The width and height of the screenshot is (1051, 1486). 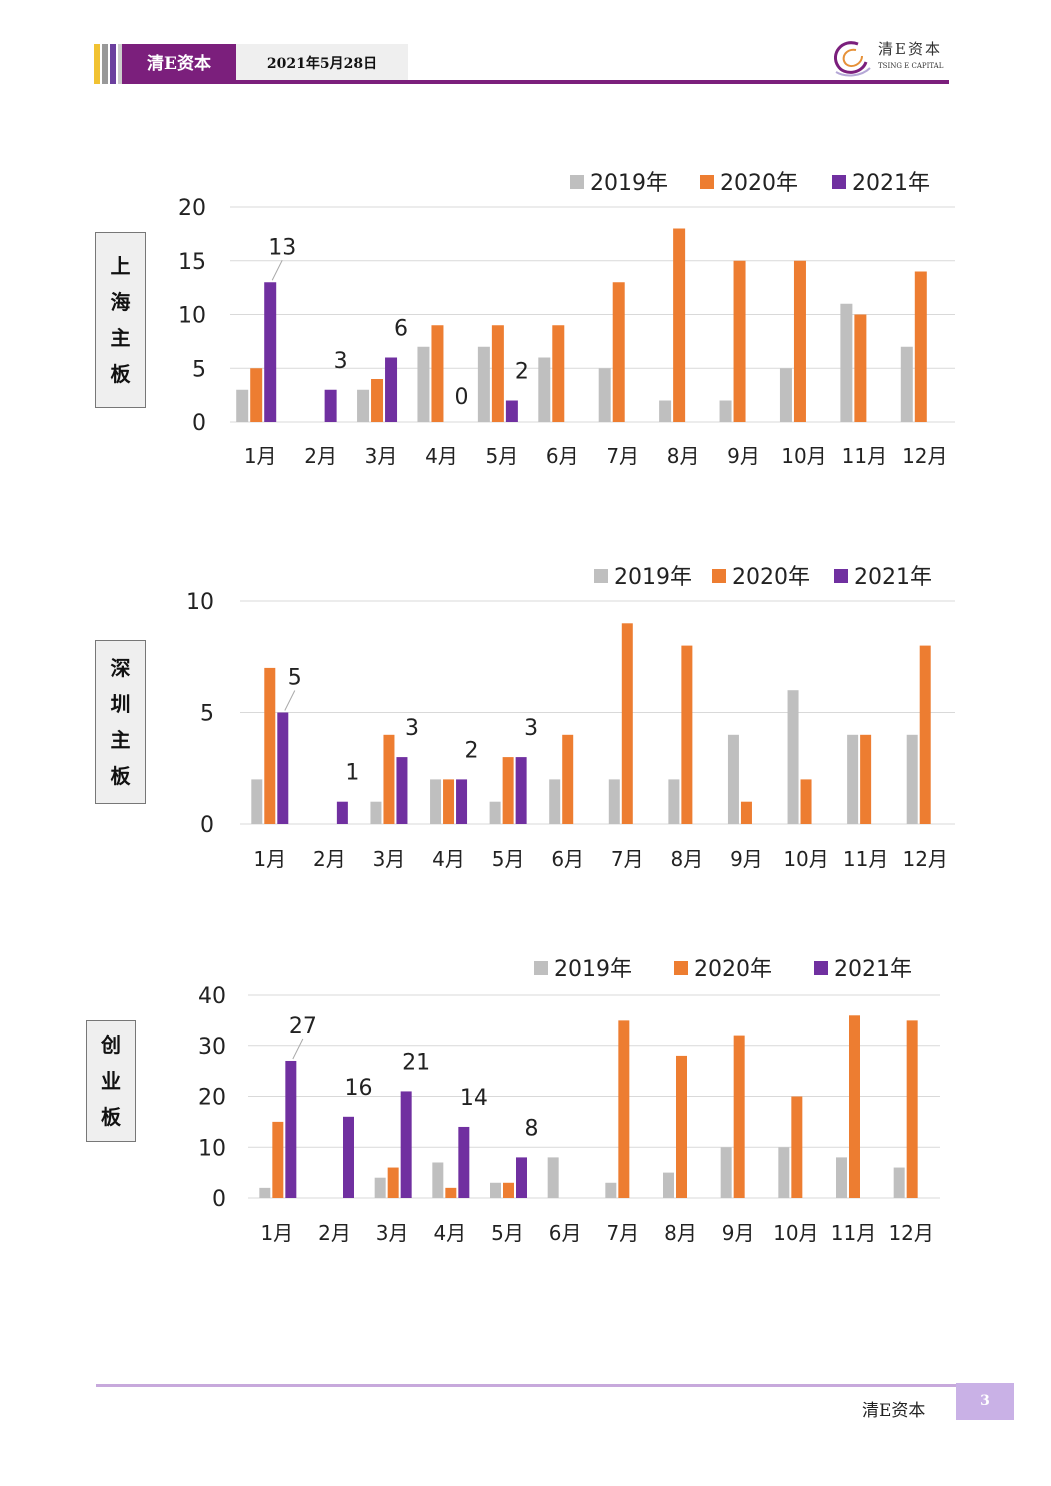 I want to click on y-tick-label: 0, so click(x=207, y=825).